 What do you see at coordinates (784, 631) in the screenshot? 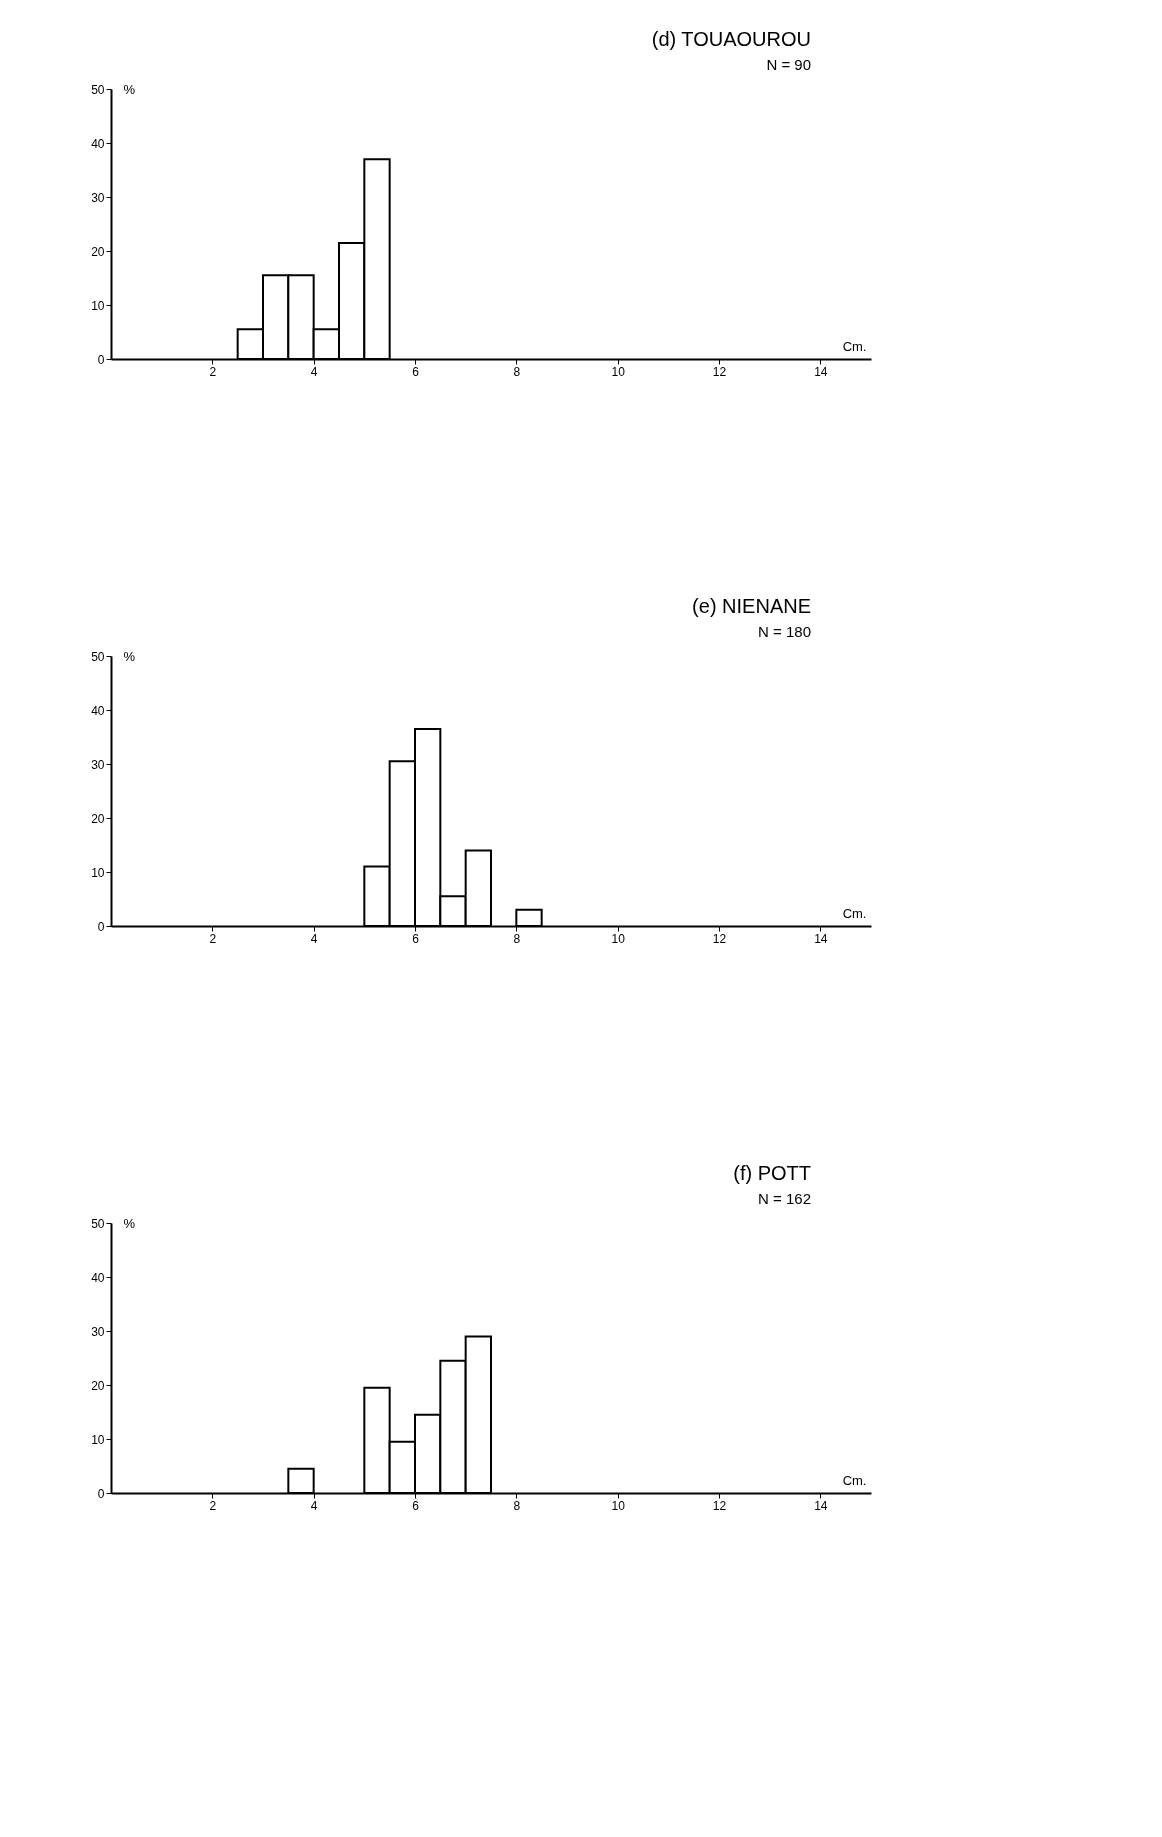
I see `chart-subtitle: N = 180` at bounding box center [784, 631].